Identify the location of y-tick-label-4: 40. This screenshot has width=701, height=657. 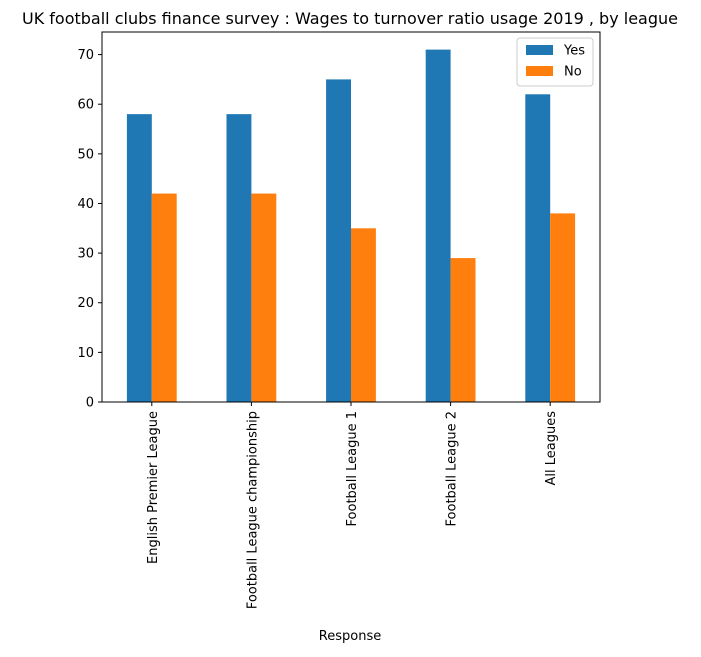
(85, 204).